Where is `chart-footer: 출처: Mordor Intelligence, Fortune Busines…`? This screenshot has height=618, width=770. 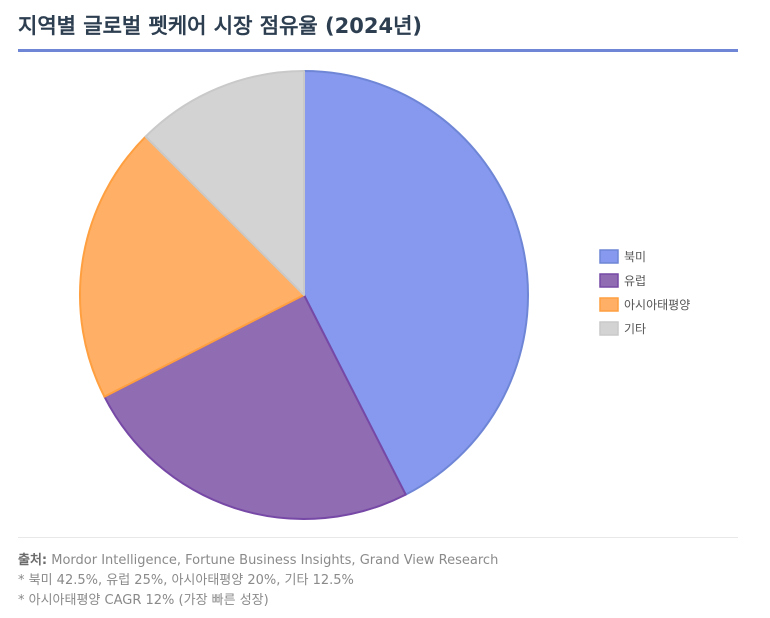
chart-footer: 출처: Mordor Intelligence, Fortune Busines… is located at coordinates (258, 581).